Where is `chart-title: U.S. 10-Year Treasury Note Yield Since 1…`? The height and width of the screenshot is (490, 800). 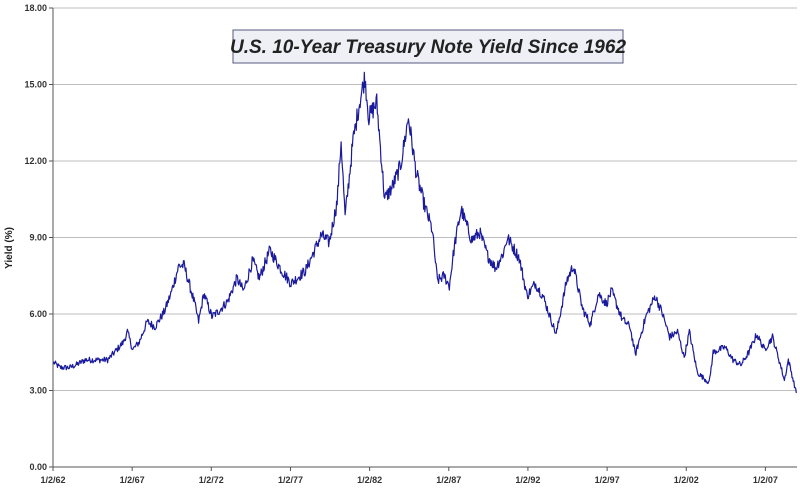
chart-title: U.S. 10-Year Treasury Note Yield Since 1… is located at coordinates (428, 47).